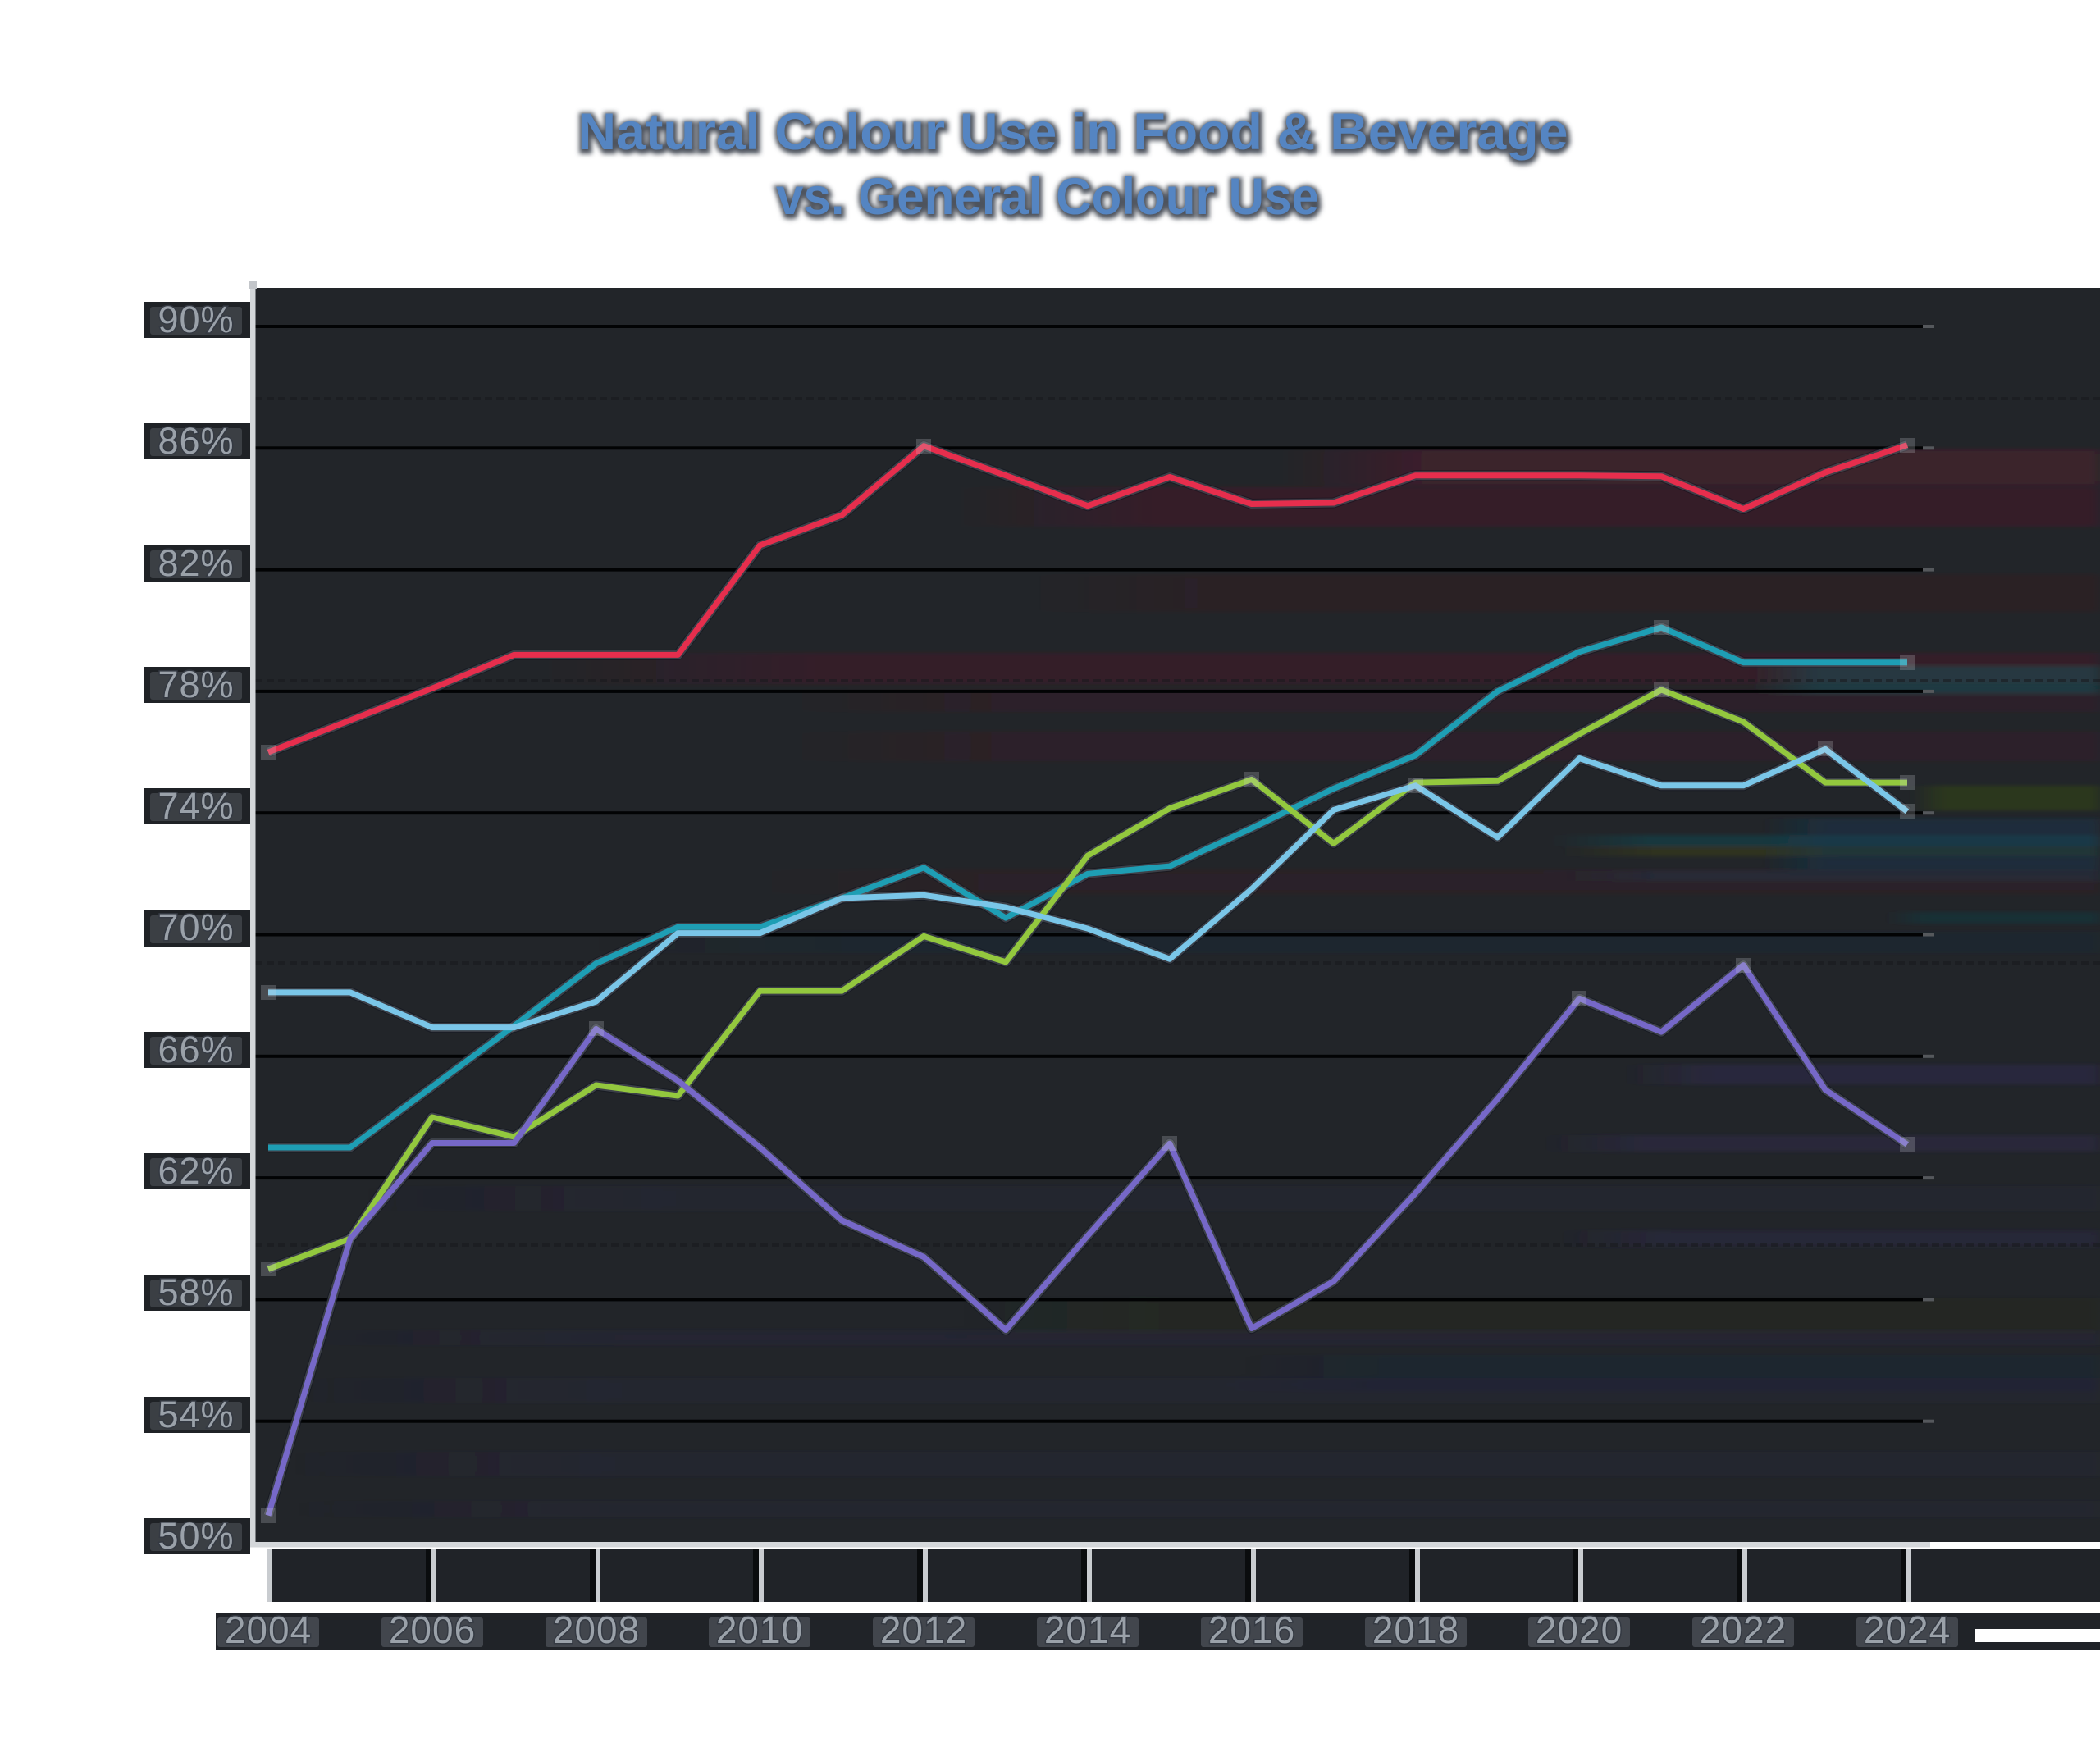 This screenshot has height=1752, width=2100. What do you see at coordinates (1908, 1629) in the screenshot?
I see `svg-text: 2024` at bounding box center [1908, 1629].